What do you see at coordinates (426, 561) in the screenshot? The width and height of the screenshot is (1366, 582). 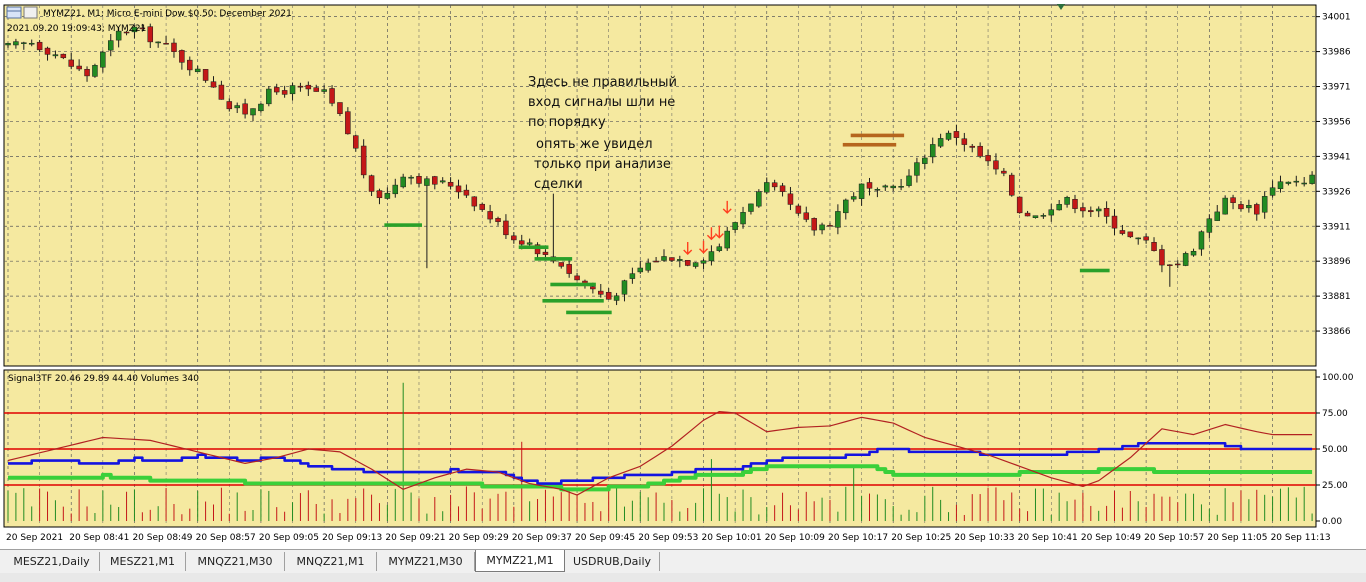 I see `tab-mymz21-m30: MYMZ21,M30` at bounding box center [426, 561].